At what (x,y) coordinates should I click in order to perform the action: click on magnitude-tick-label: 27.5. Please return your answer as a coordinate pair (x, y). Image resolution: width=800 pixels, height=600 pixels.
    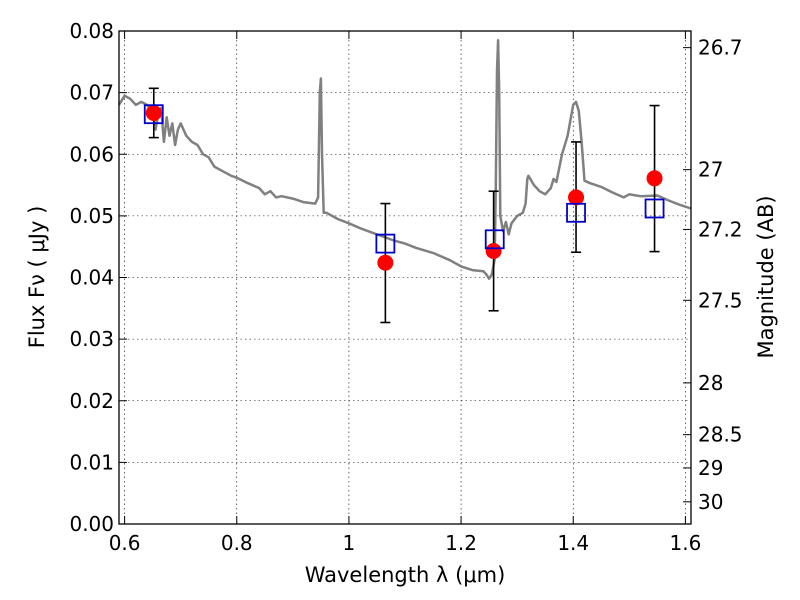
    Looking at the image, I should click on (720, 300).